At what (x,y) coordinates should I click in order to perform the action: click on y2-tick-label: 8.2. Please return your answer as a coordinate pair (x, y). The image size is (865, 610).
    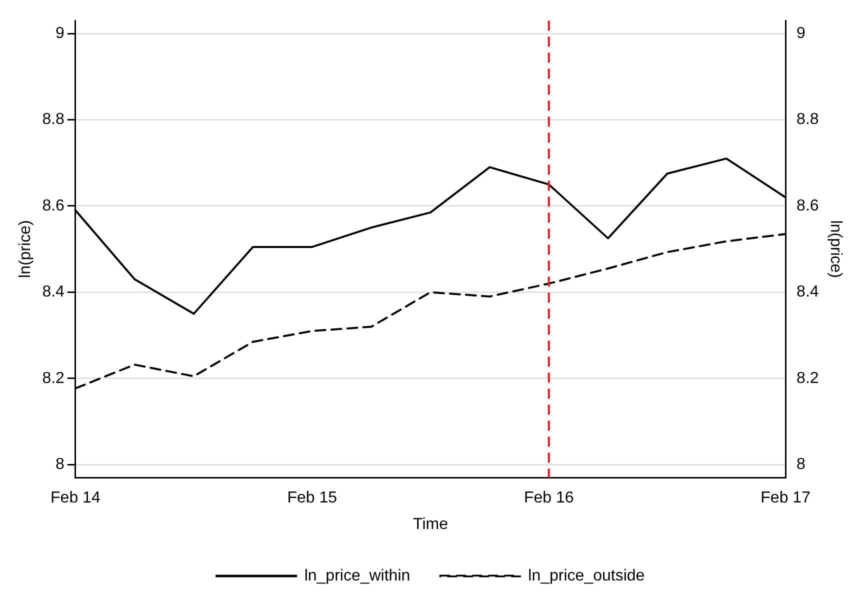
    Looking at the image, I should click on (807, 378).